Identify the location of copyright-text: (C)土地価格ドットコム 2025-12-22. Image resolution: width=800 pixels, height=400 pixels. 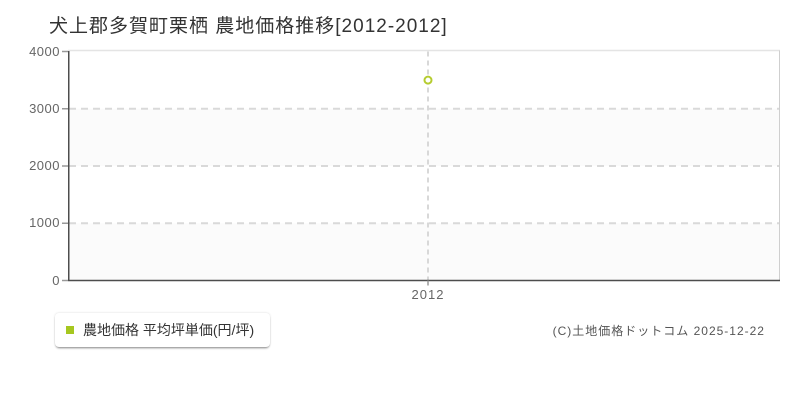
(658, 331).